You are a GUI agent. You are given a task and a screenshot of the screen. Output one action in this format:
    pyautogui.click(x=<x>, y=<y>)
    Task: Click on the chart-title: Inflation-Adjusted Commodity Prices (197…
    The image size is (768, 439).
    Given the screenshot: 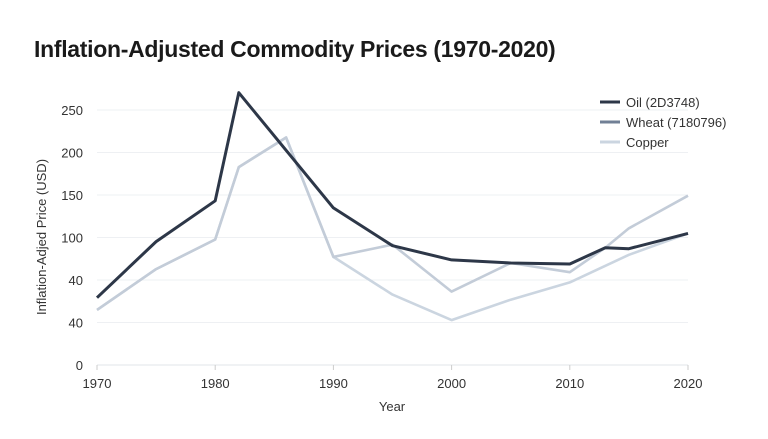 What is the action you would take?
    pyautogui.click(x=295, y=49)
    